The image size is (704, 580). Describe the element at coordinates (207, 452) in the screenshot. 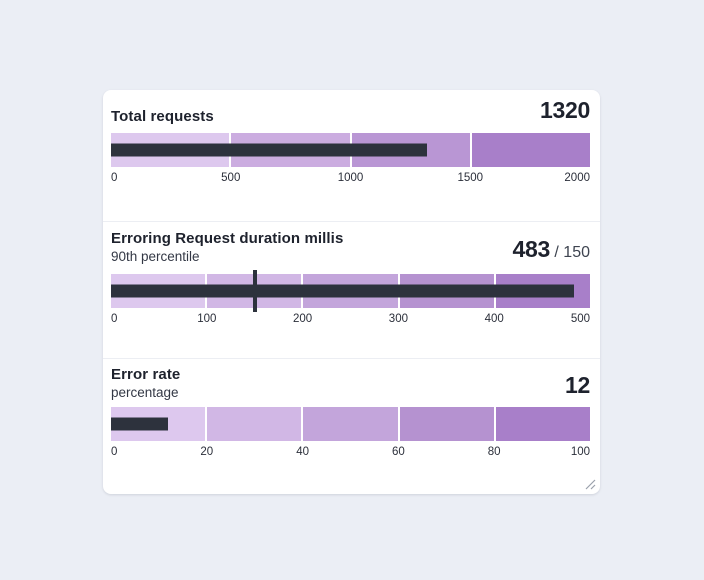

I see `axis-tick-label: 20` at that location.